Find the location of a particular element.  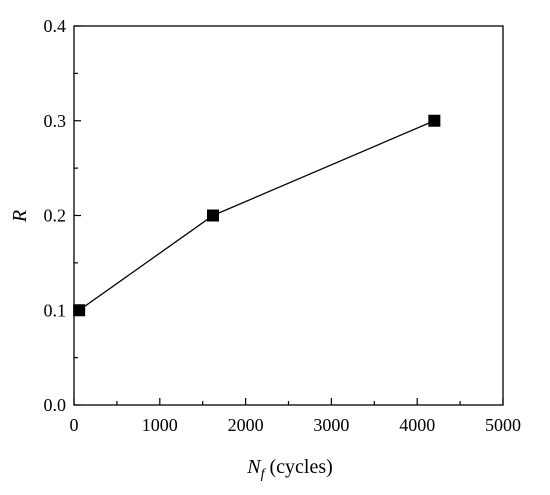

x-axis-label-subscript: f is located at coordinates (264, 474).